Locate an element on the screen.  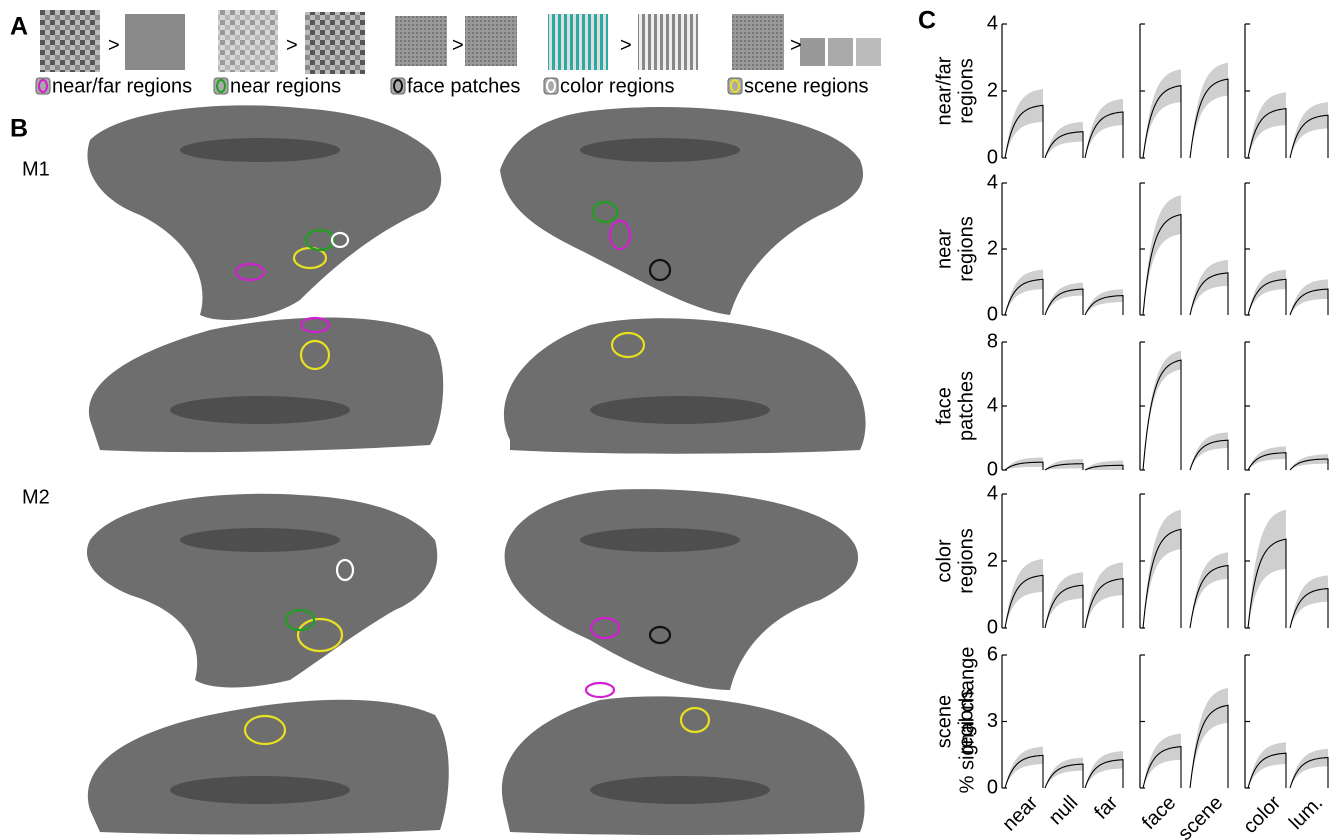
y-tick-label: 6 is located at coordinates (992, 654).